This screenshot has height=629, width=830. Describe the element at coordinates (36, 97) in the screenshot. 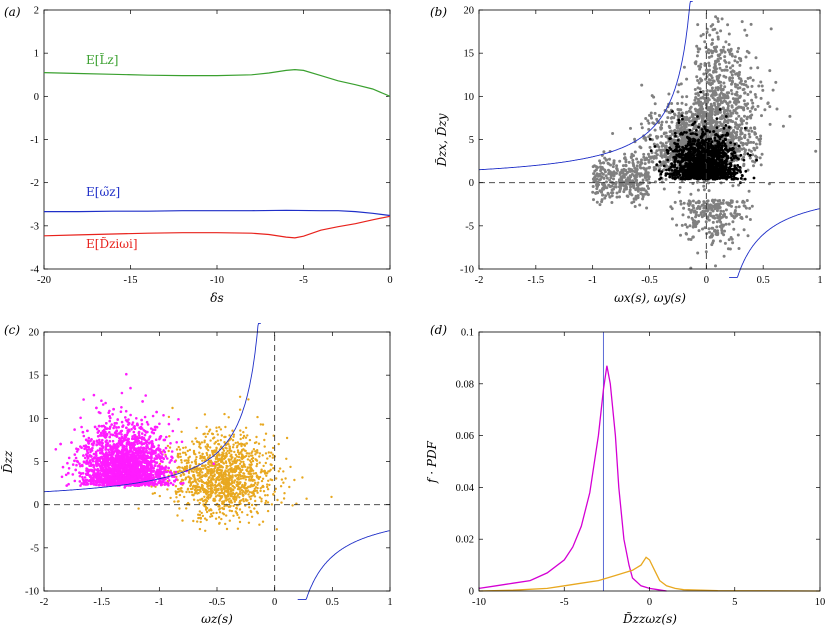

I see `y-tick-label: 0` at that location.